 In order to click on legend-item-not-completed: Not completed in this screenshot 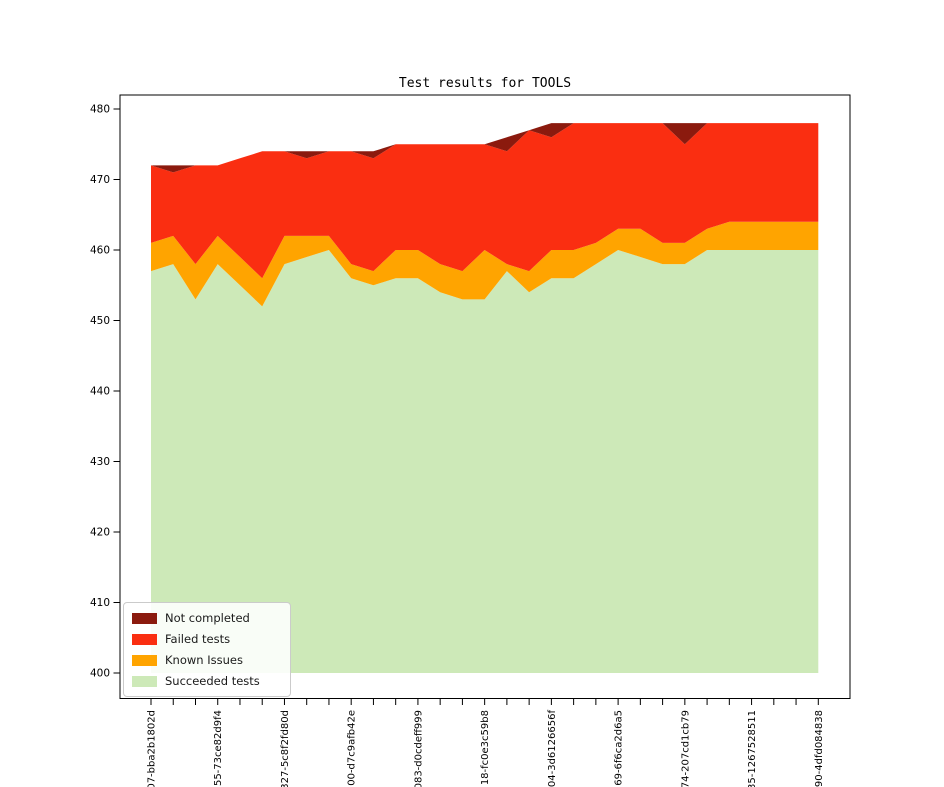, I will do `click(206, 618)`.